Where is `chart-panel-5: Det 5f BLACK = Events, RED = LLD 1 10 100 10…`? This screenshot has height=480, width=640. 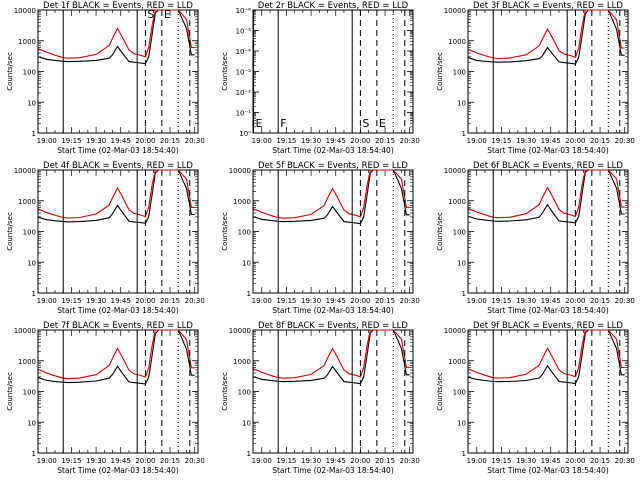
chart-panel-5: Det 5f BLACK = Events, RED = LLD 1 10 100 10… is located at coordinates (320, 238).